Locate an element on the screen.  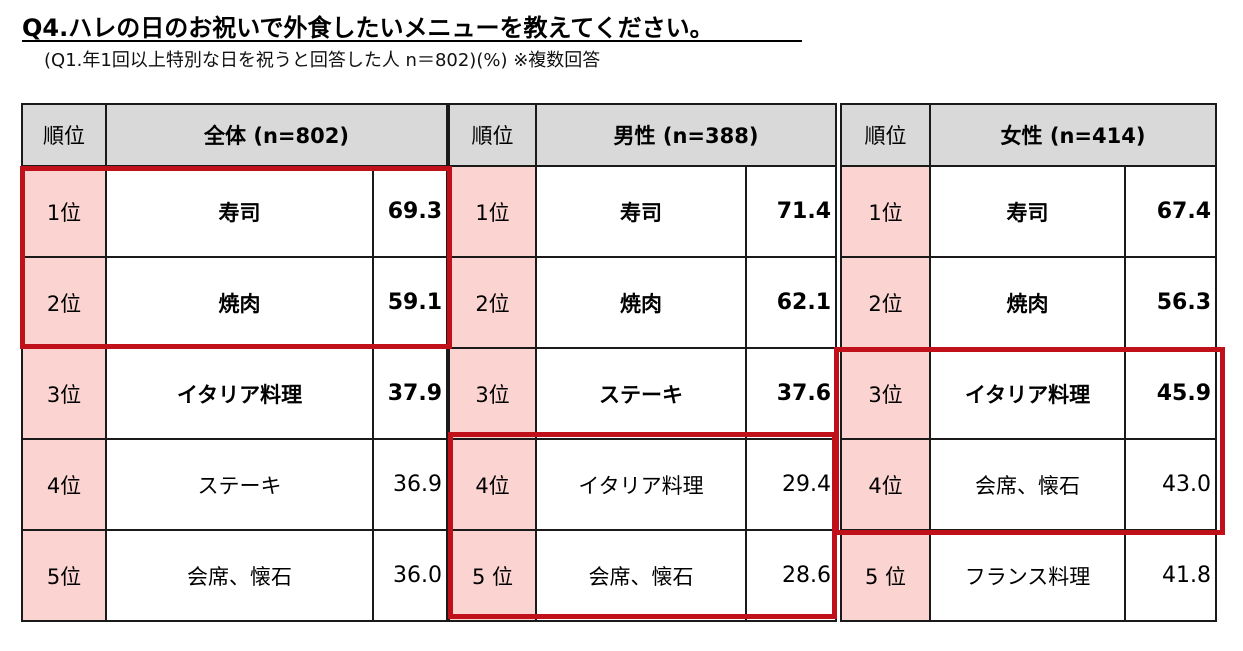
value-cell: 71.4 is located at coordinates (791, 211).